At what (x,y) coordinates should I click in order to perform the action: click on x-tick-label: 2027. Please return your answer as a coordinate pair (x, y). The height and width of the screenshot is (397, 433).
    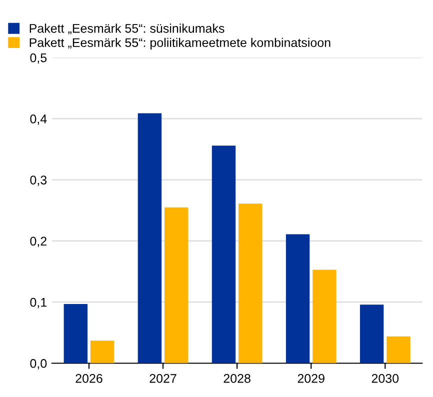
    Looking at the image, I should click on (163, 378).